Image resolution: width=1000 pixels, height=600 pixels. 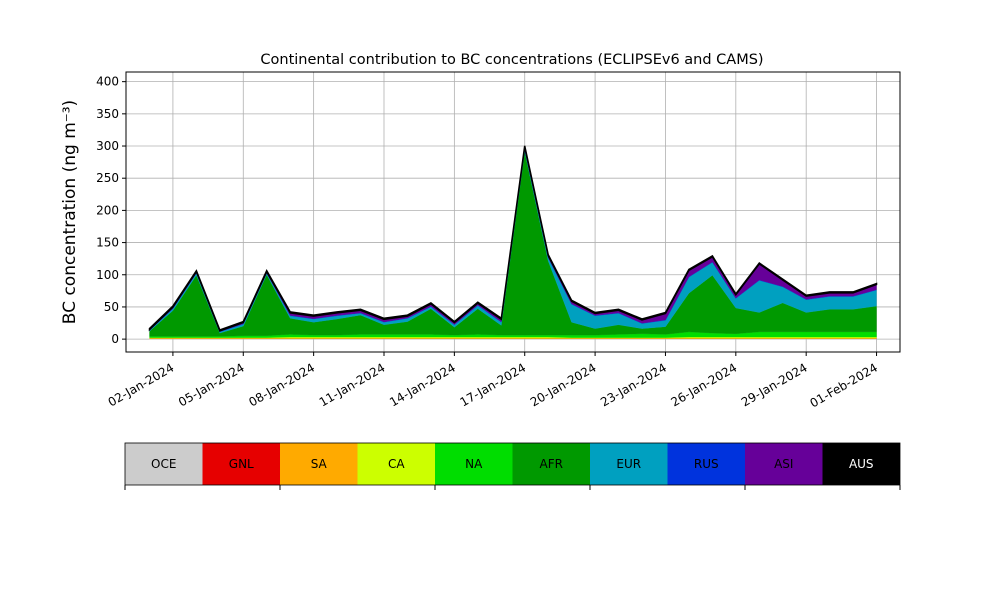 I want to click on legend-item: SA, so click(x=319, y=464).